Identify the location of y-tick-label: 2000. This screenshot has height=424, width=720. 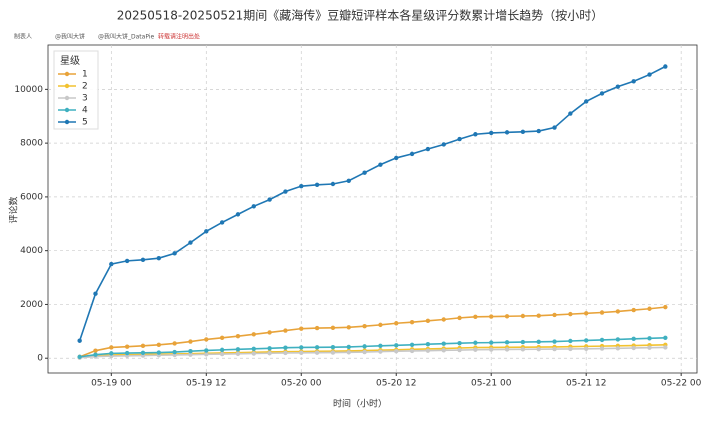
(31, 305).